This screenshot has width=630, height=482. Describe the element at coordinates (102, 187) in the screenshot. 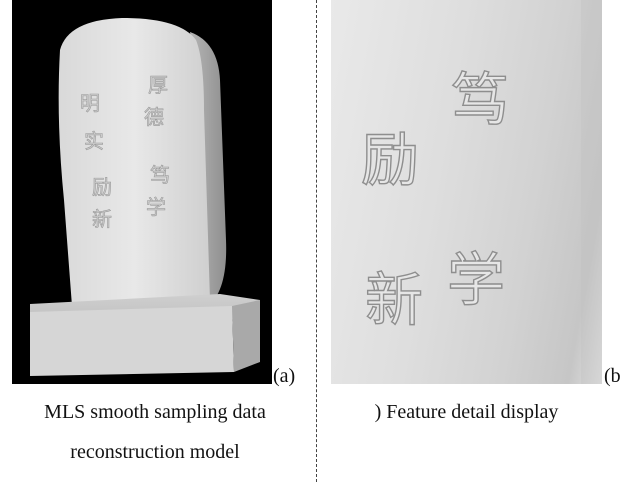

I see `stele-char: 励` at that location.